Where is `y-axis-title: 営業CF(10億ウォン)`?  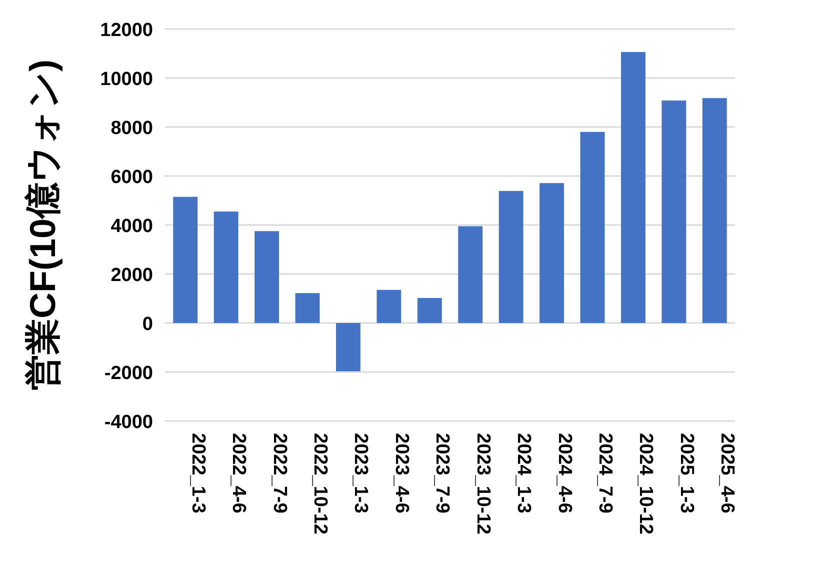 y-axis-title: 営業CF(10億ウォン) is located at coordinates (42, 225).